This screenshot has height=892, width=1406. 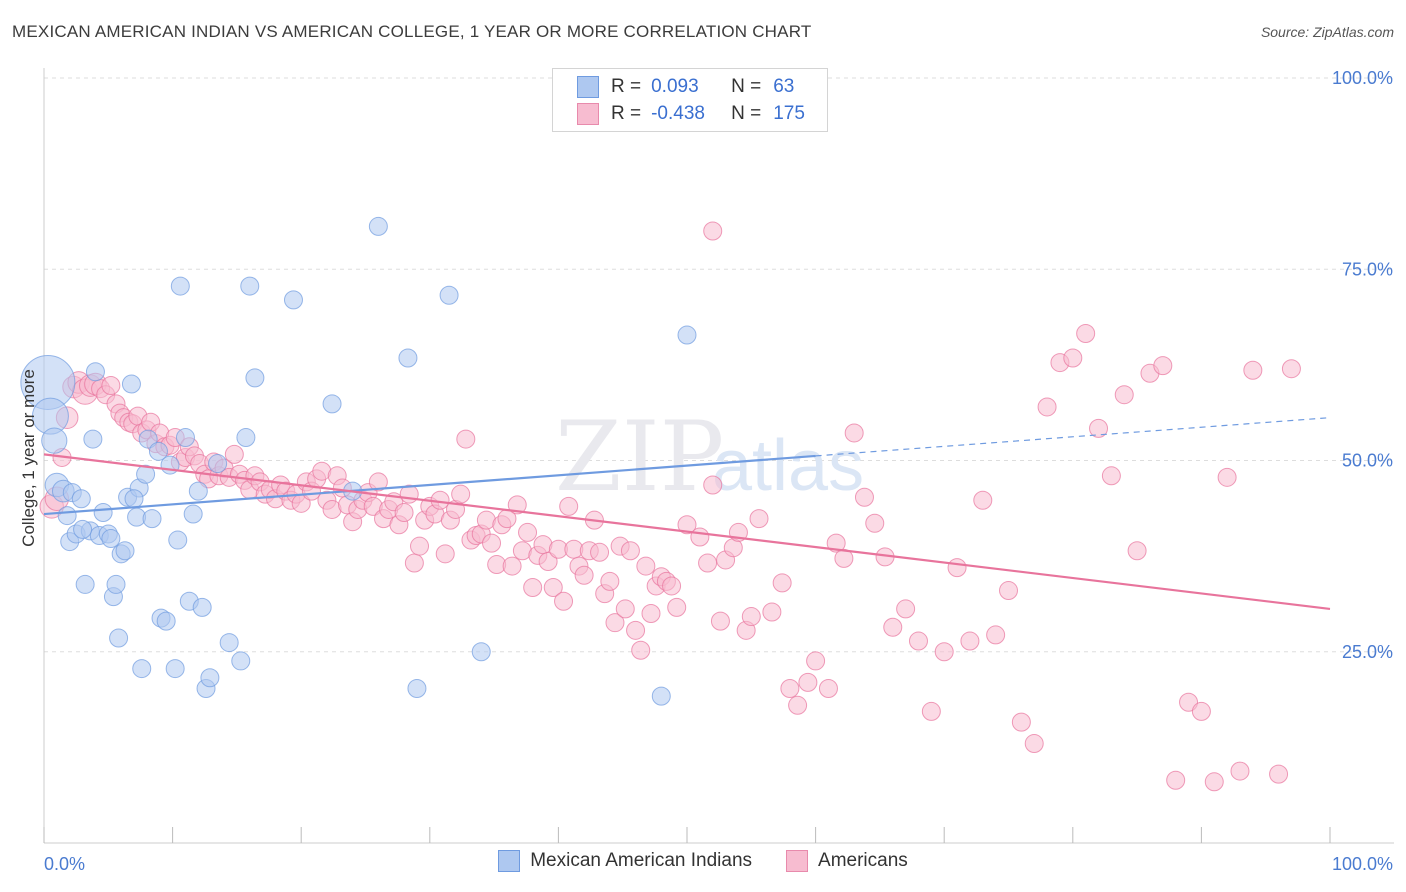 I want to click on y-tick-label: 100.0%, so click(x=1362, y=78).